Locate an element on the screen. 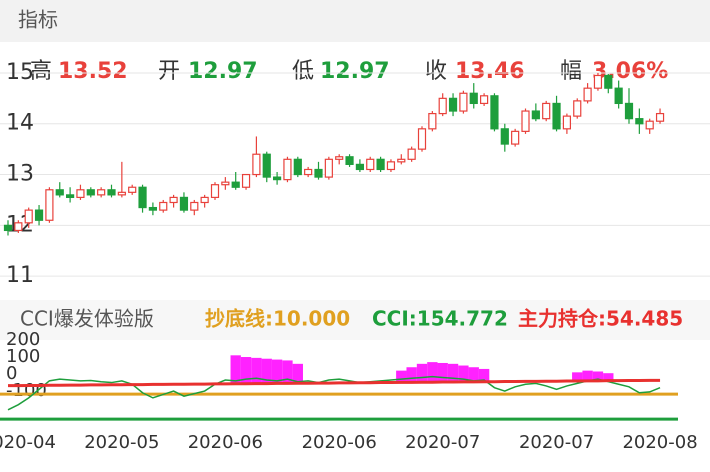  legend-entry: 主力持仓:54.485 is located at coordinates (600, 319).